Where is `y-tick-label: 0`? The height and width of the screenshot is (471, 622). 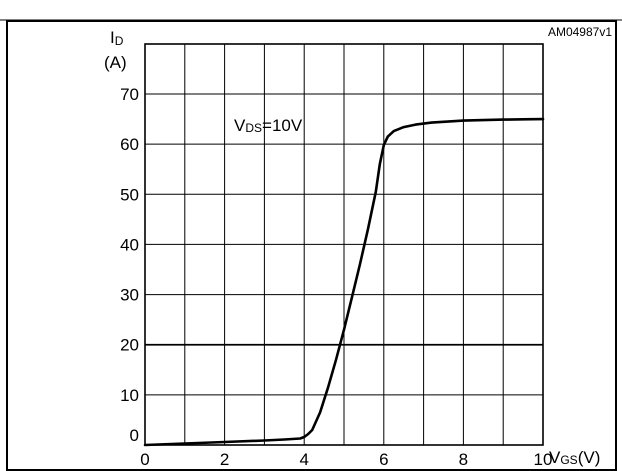 y-tick-label: 0 is located at coordinates (134, 435).